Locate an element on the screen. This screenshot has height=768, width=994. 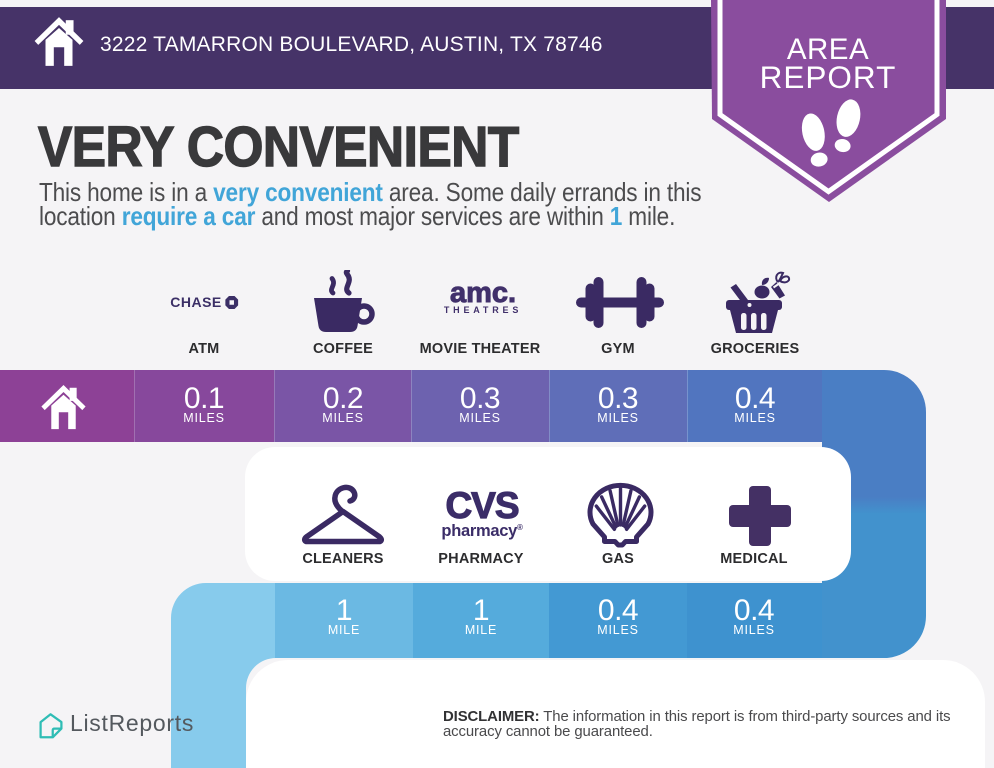
svg-text: REPORT is located at coordinates (828, 77).